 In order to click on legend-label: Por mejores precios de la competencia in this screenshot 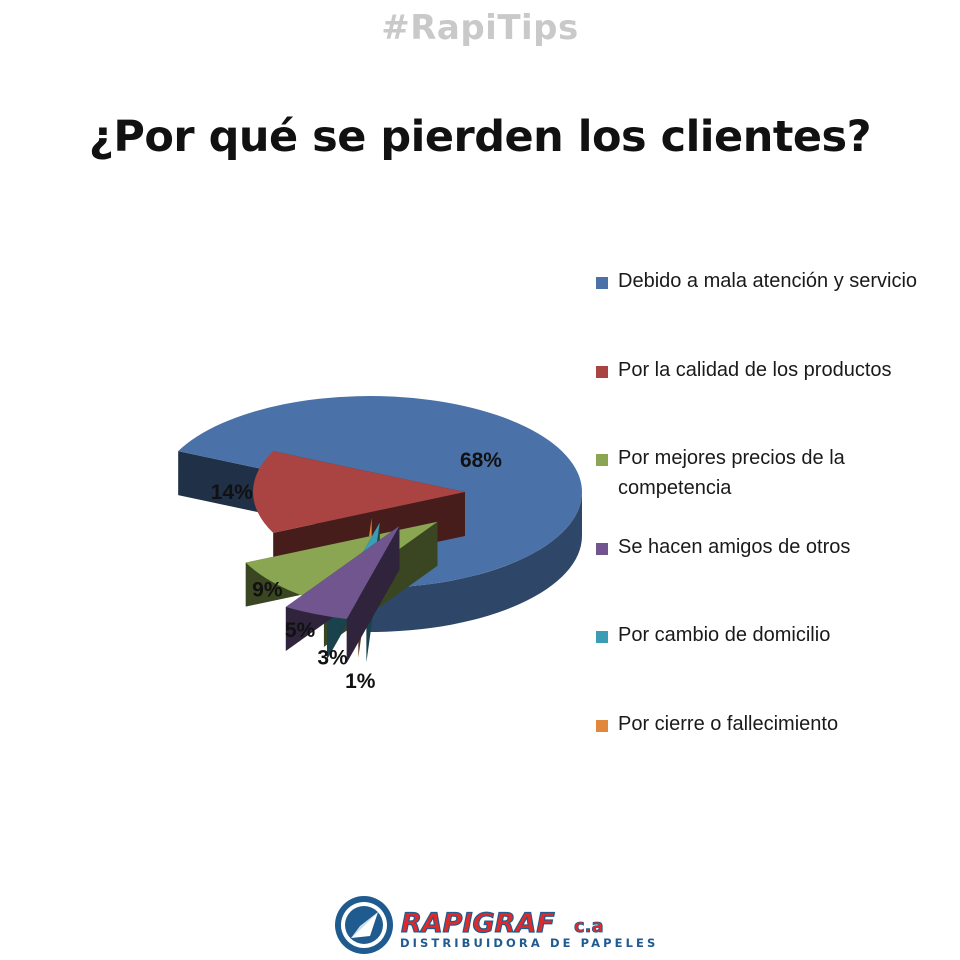, I will do `click(731, 473)`.